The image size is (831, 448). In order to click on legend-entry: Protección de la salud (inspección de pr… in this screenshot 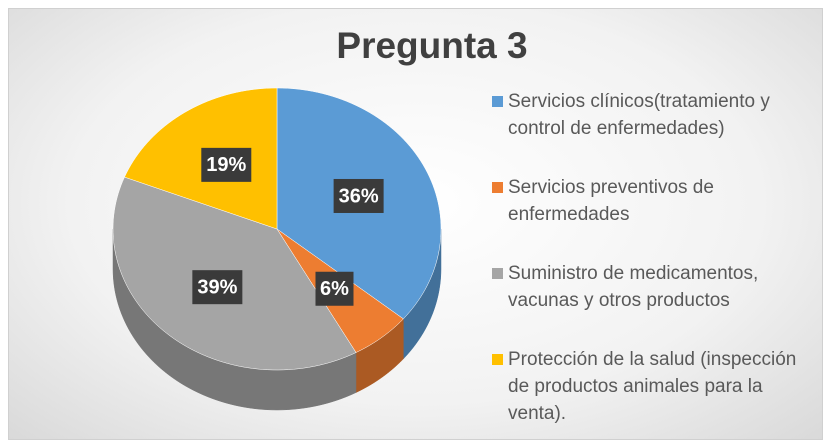, I will do `click(647, 389)`.